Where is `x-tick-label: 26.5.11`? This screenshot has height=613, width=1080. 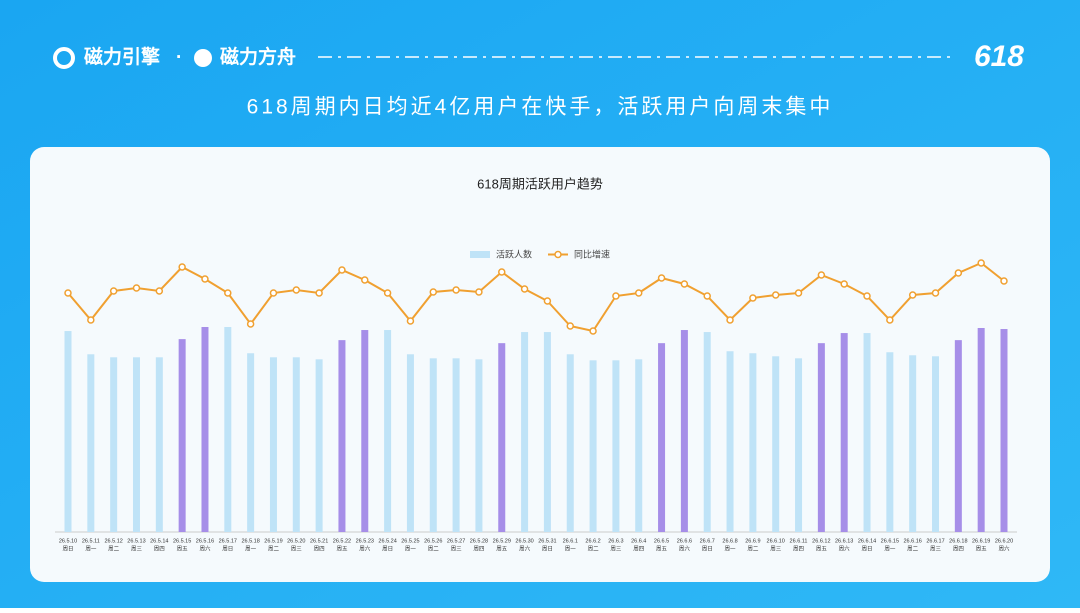 x-tick-label: 26.5.11 is located at coordinates (91, 541).